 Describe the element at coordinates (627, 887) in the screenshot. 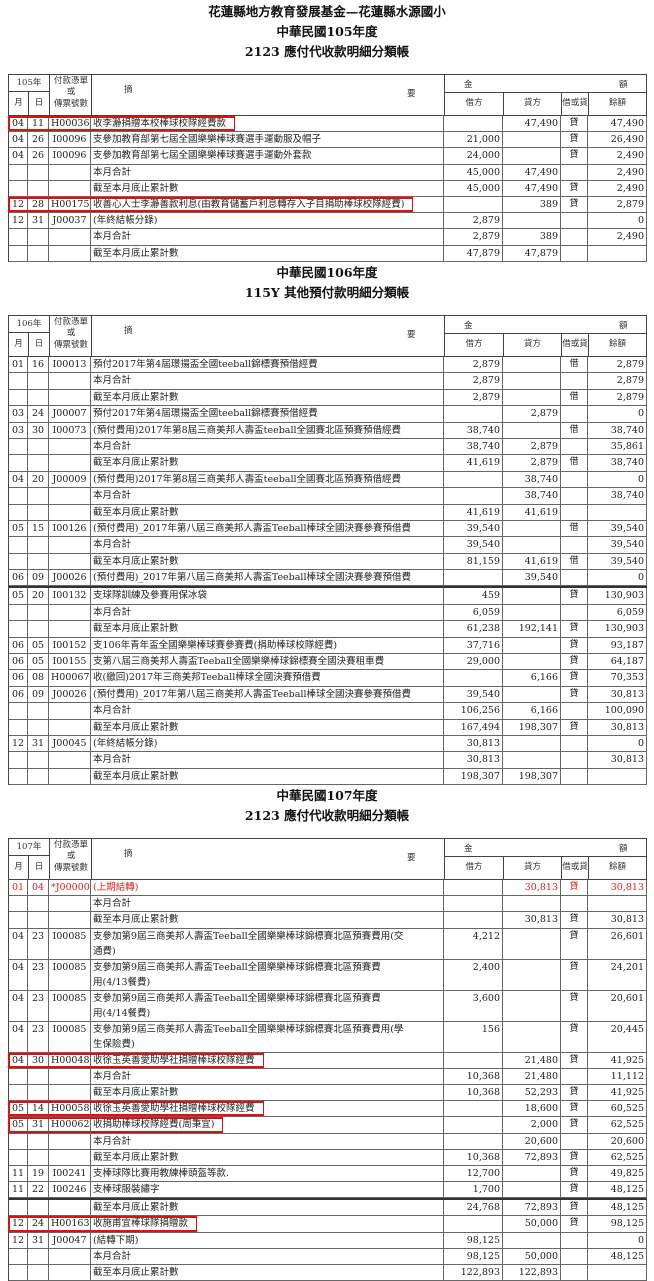

I see `balance-text: 30,813` at that location.